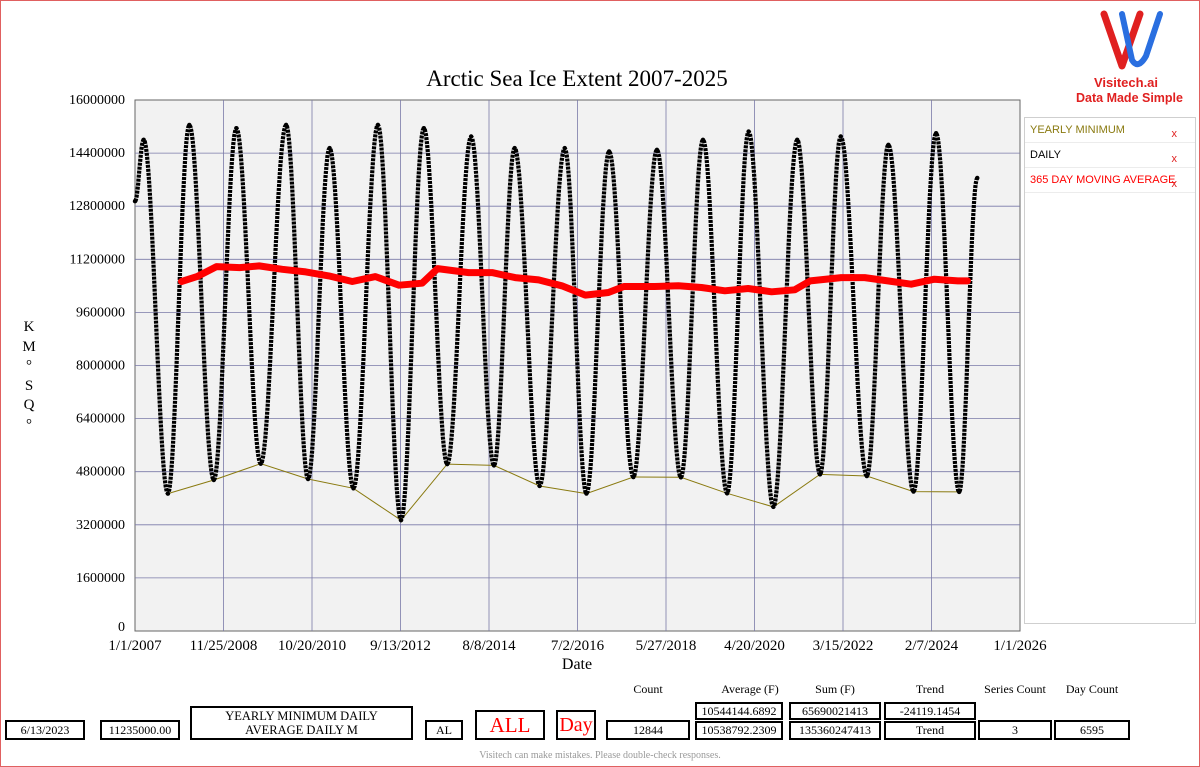 The height and width of the screenshot is (767, 1200). What do you see at coordinates (29, 376) in the screenshot?
I see `y-axis-label: K M ° S Q °` at bounding box center [29, 376].